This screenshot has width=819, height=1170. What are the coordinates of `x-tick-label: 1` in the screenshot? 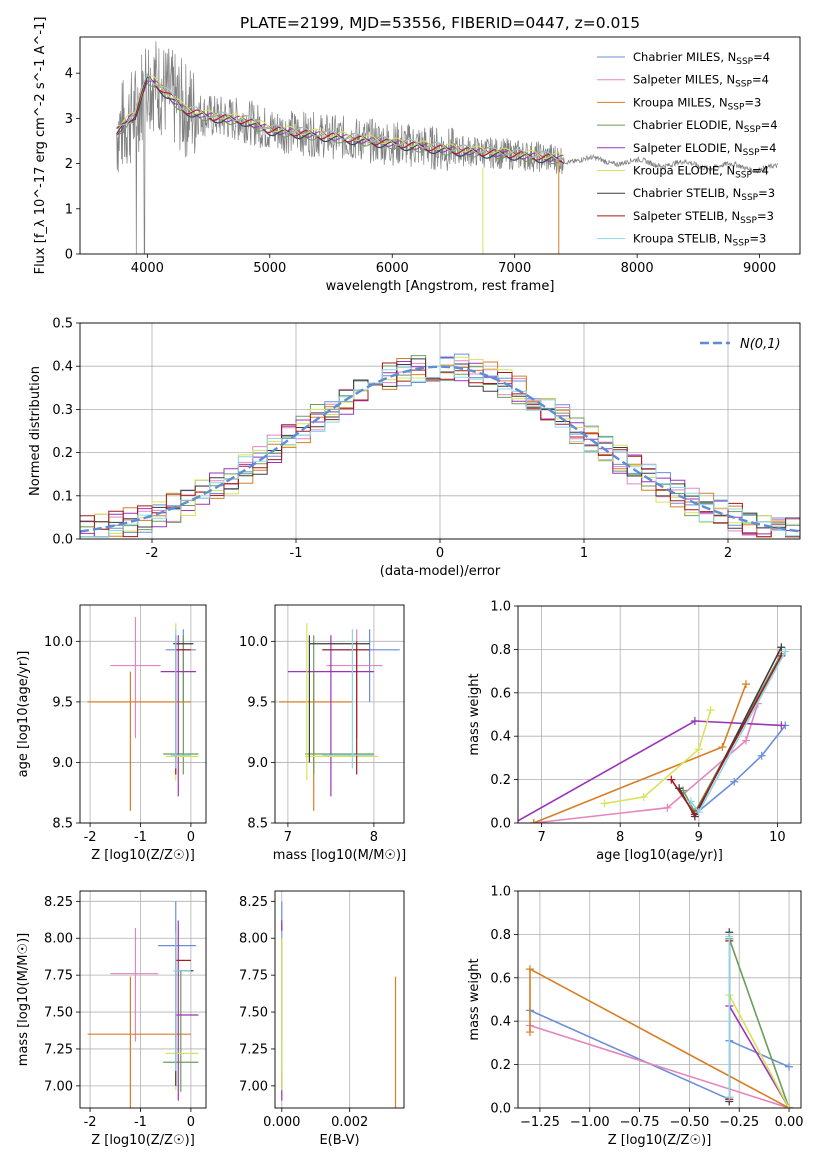 It's located at (584, 553).